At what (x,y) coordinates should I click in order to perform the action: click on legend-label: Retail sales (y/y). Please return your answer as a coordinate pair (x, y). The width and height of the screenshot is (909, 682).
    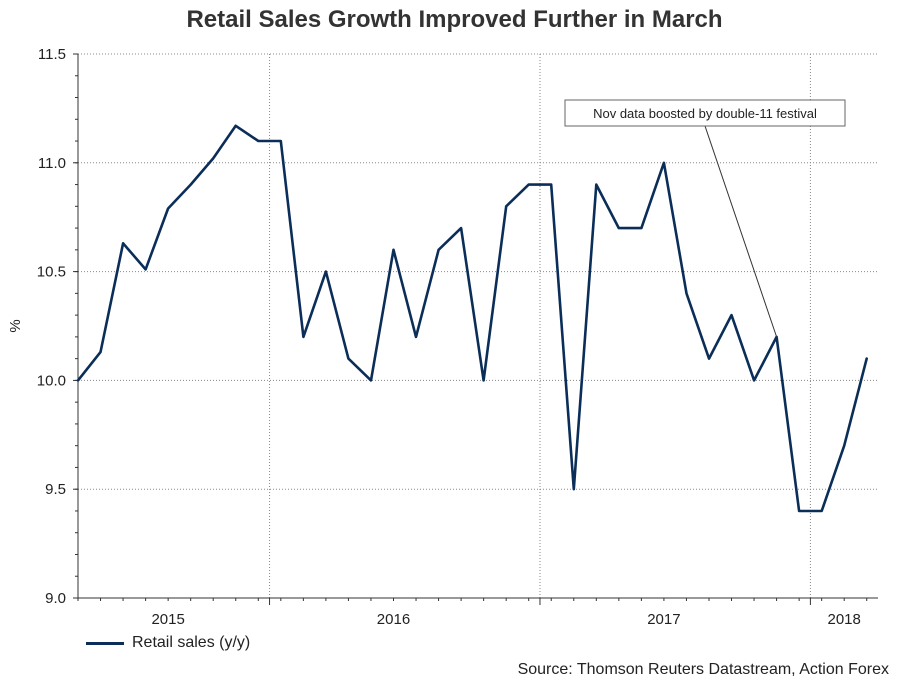
    Looking at the image, I should click on (191, 642).